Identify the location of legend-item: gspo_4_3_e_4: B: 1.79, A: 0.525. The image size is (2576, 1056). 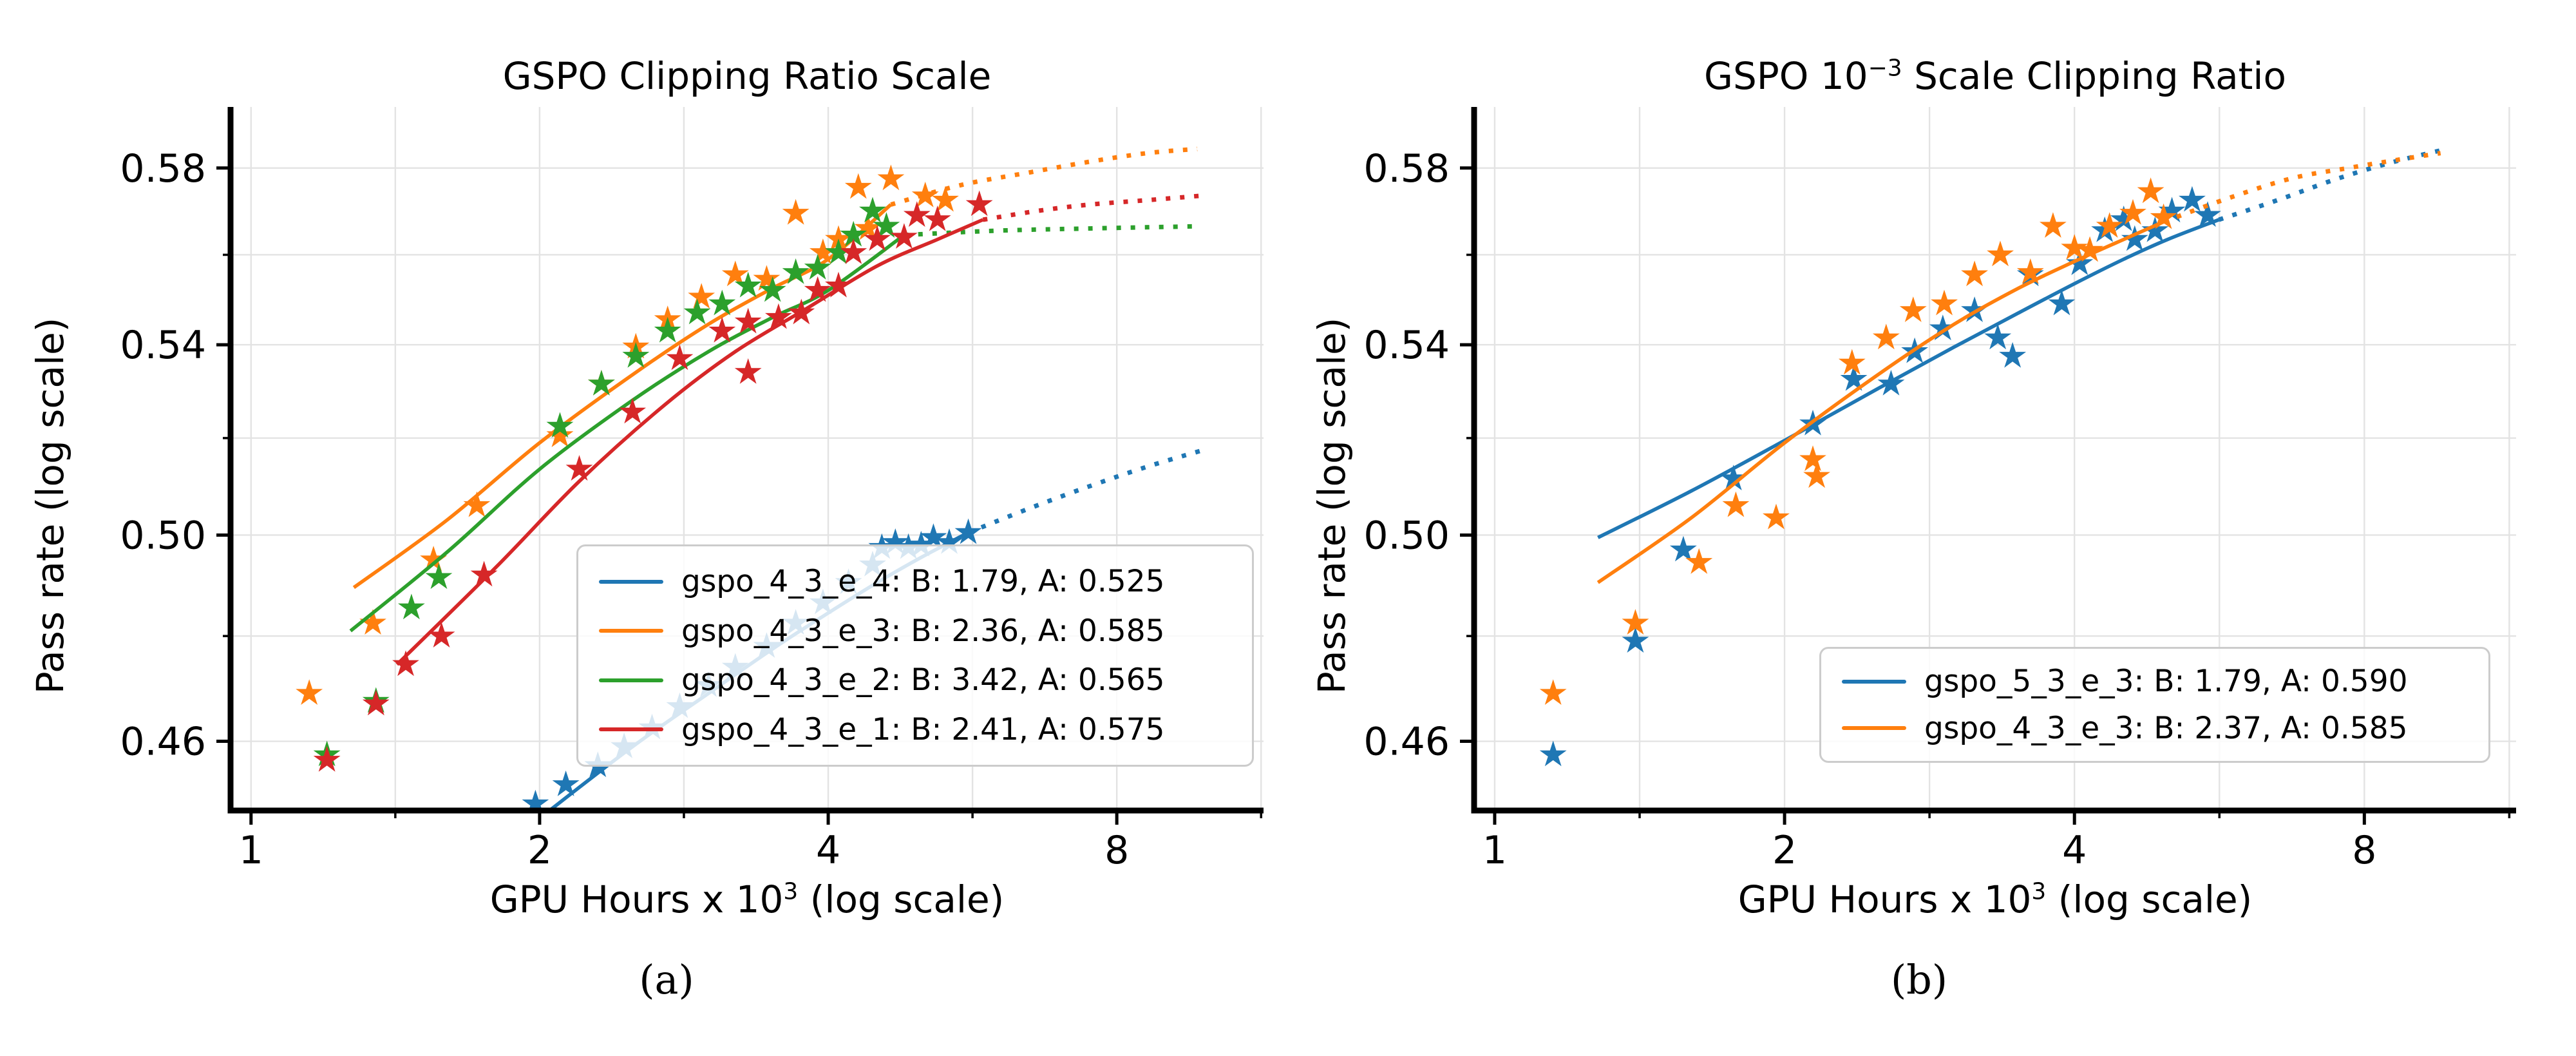
(915, 581).